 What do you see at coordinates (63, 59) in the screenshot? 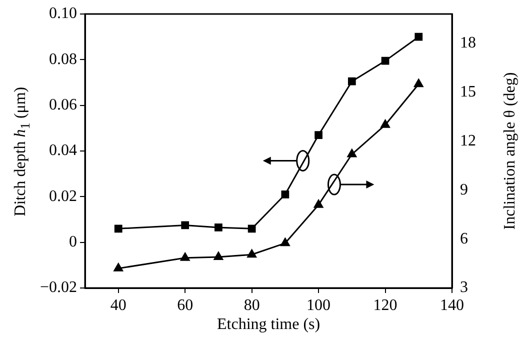
I see `y-tick-label: 0.08` at bounding box center [63, 59].